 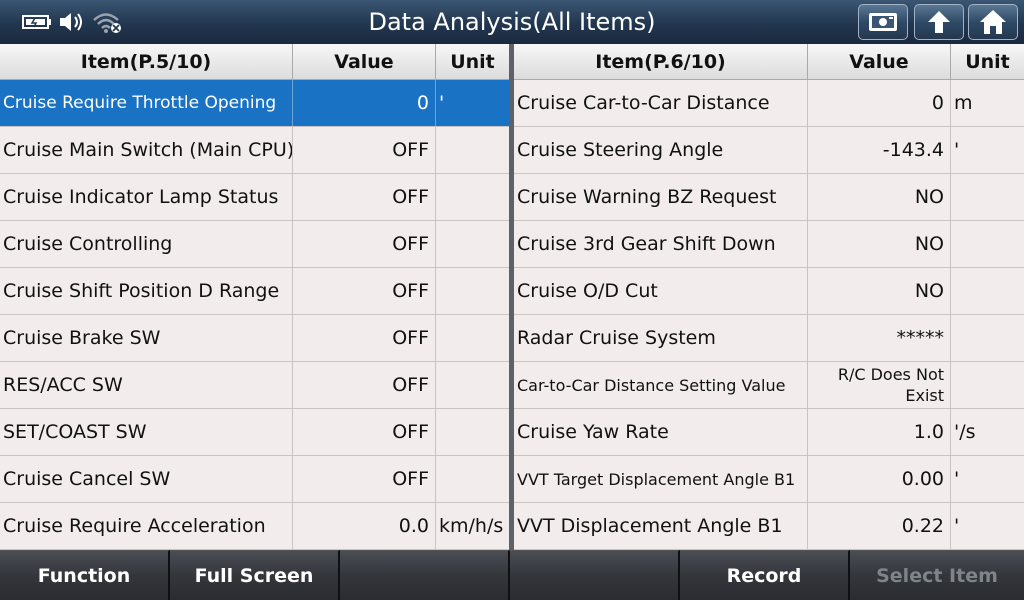 What do you see at coordinates (879, 432) in the screenshot?
I see `row-value: 1.0` at bounding box center [879, 432].